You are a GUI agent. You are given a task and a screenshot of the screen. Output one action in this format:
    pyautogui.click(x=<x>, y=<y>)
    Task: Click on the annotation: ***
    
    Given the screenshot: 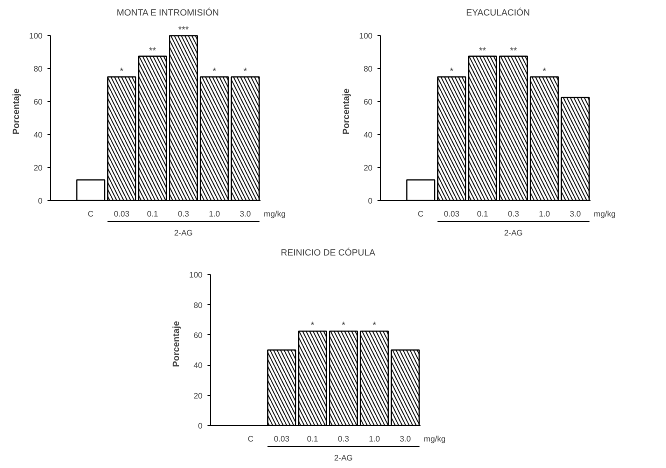 What is the action you would take?
    pyautogui.click(x=184, y=29)
    